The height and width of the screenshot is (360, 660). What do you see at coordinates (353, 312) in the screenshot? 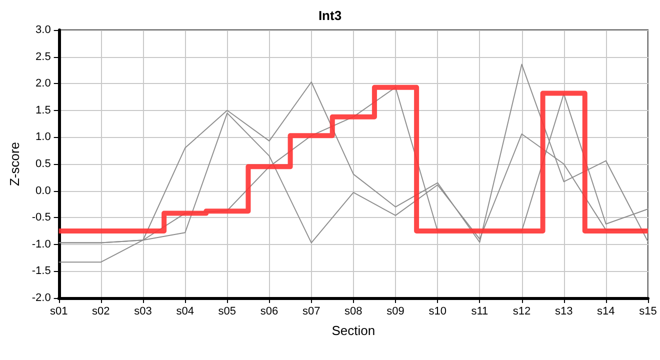
I see `x-tick-label: s08` at bounding box center [353, 312].